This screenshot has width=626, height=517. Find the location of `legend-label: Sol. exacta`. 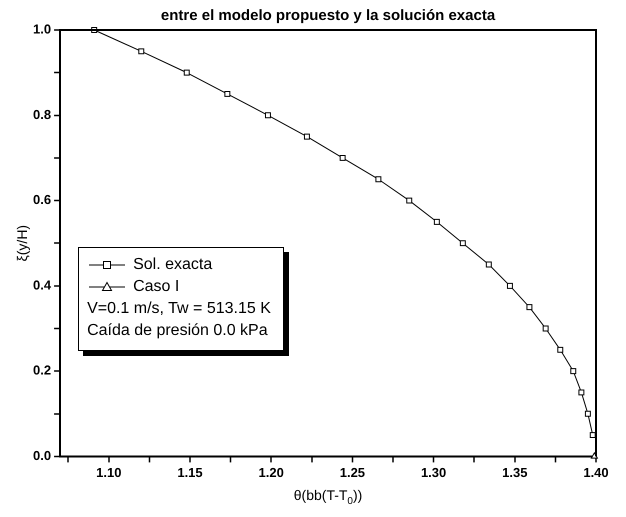

legend-label: Sol. exacta is located at coordinates (172, 265).